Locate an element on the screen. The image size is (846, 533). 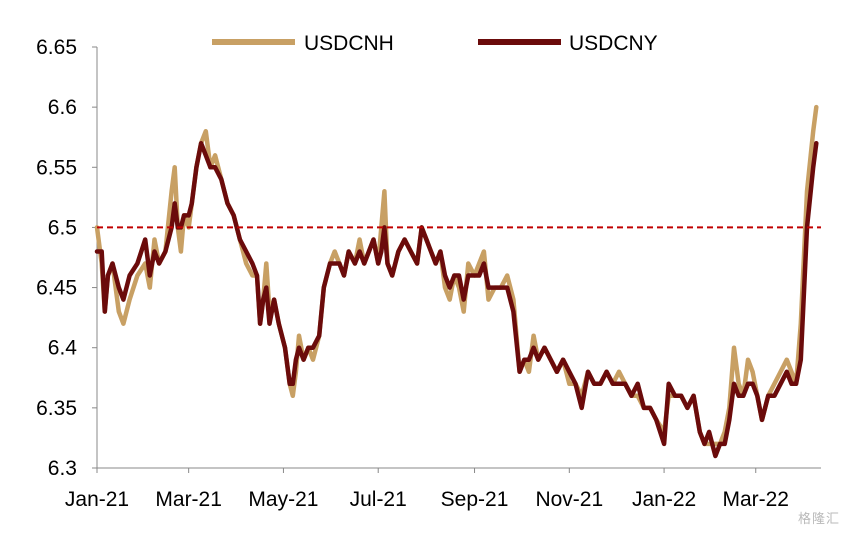
x-tick-label: Jan-21 is located at coordinates (97, 499).